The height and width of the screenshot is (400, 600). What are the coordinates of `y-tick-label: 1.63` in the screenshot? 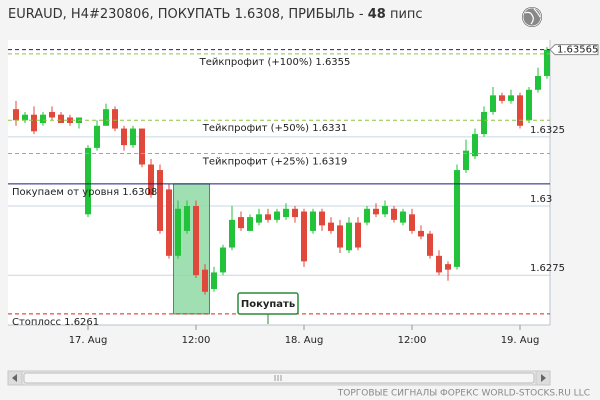 It's located at (541, 199).